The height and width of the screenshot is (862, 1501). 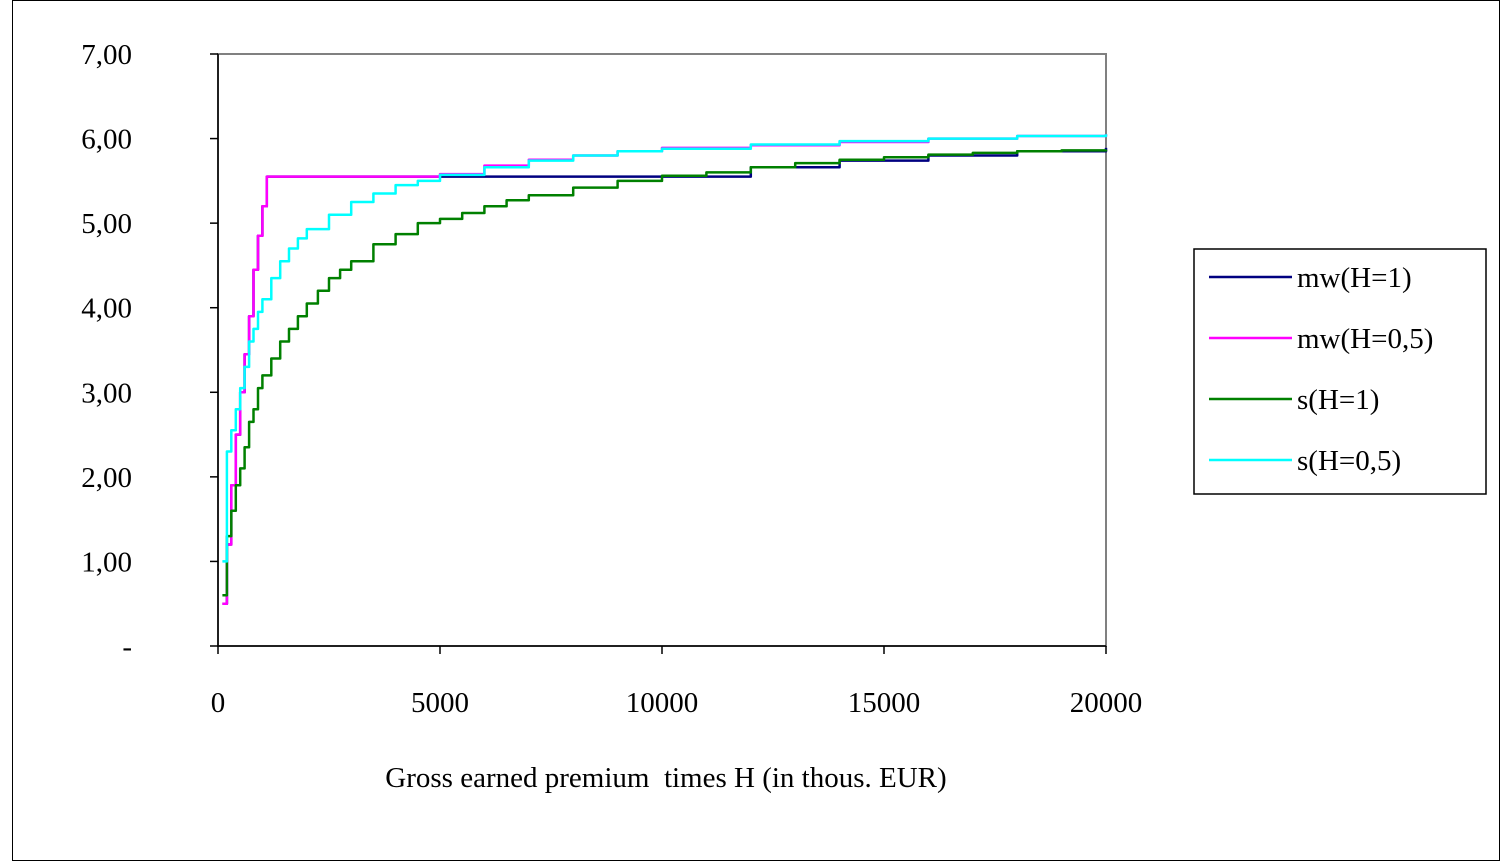 I want to click on y-tick-label: 3,00, so click(x=106, y=393).